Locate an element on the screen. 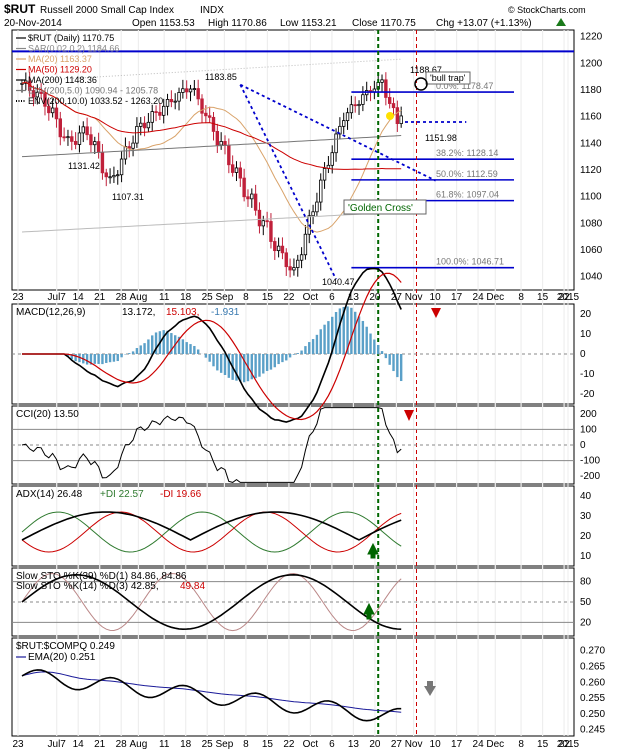  x-tick-label-top: Sep is located at coordinates (225, 297).